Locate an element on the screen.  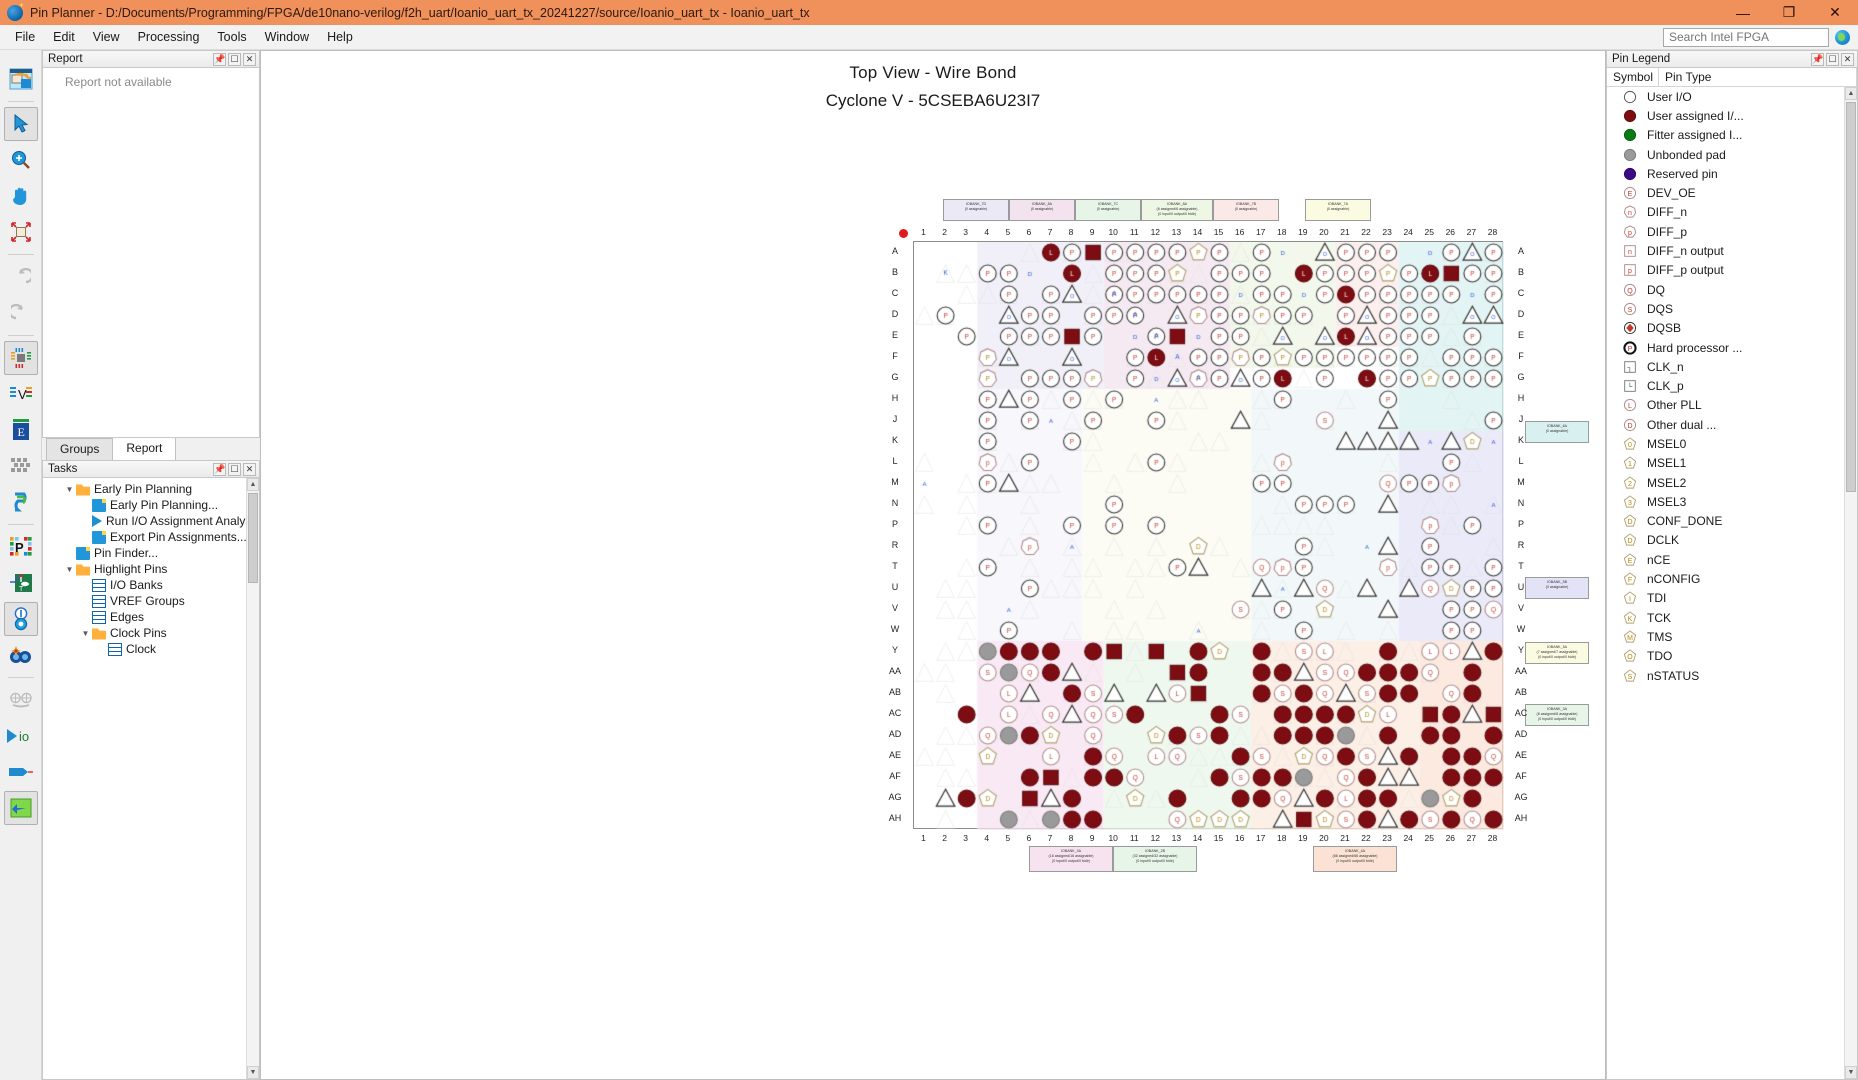
editor-icon: E is located at coordinates (21, 430).